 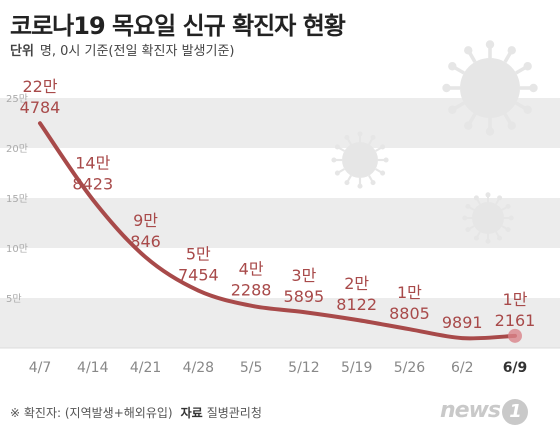 What do you see at coordinates (178, 26) in the screenshot?
I see `page-title: 코로나19 목요일 신규 확진자 현황` at bounding box center [178, 26].